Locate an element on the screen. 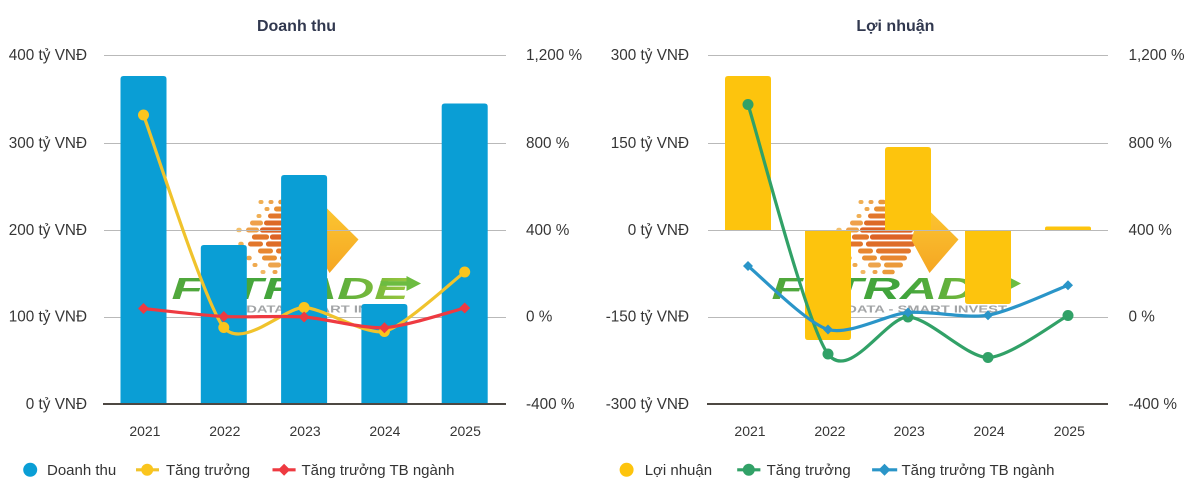  svg-text: 200 tỷ VNĐ is located at coordinates (48, 230).